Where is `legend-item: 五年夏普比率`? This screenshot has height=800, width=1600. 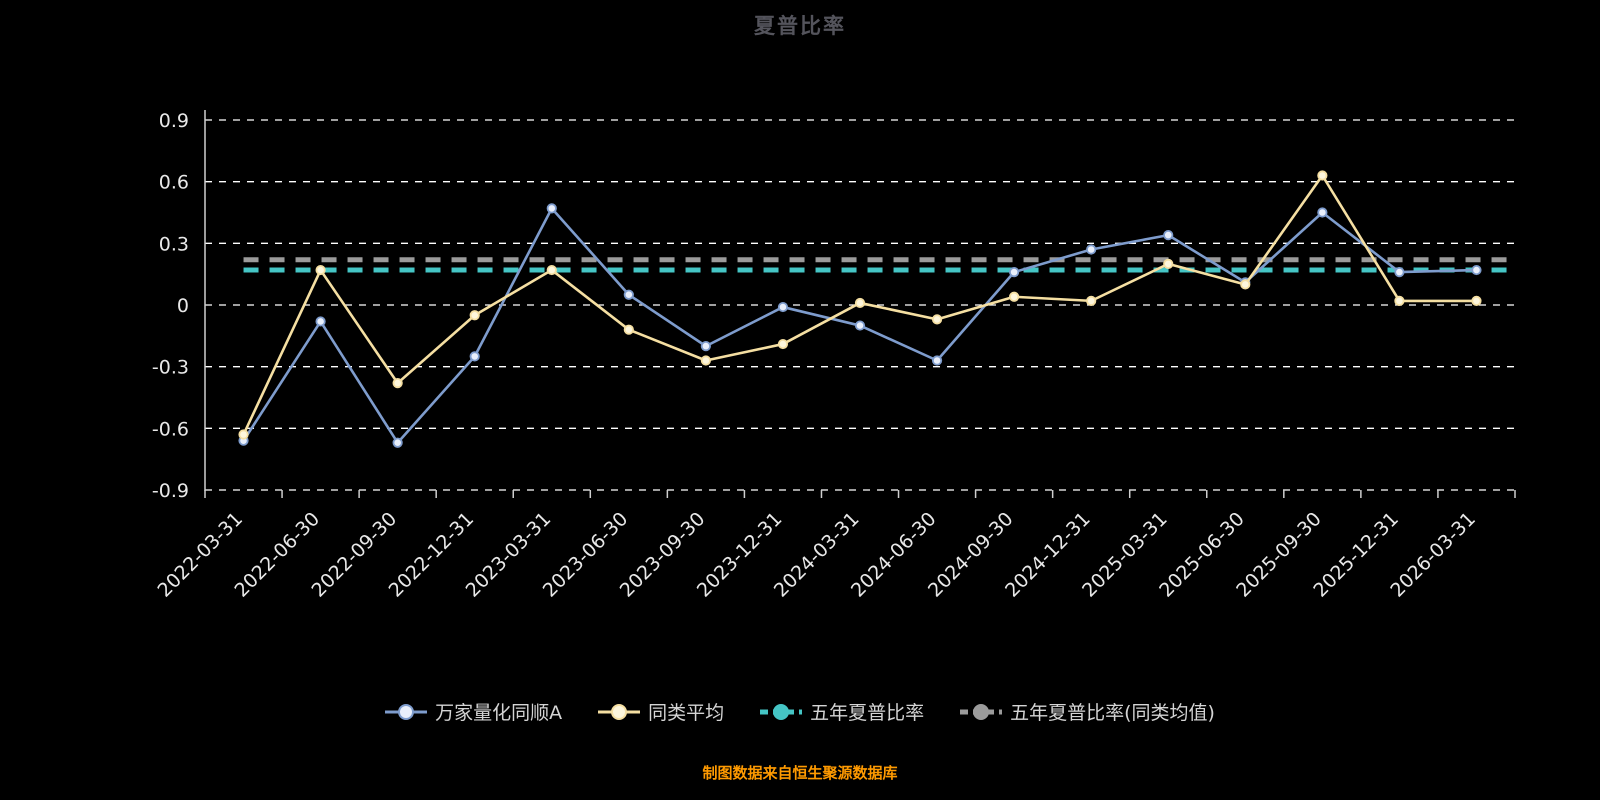
legend-item: 五年夏普比率 is located at coordinates (842, 711).